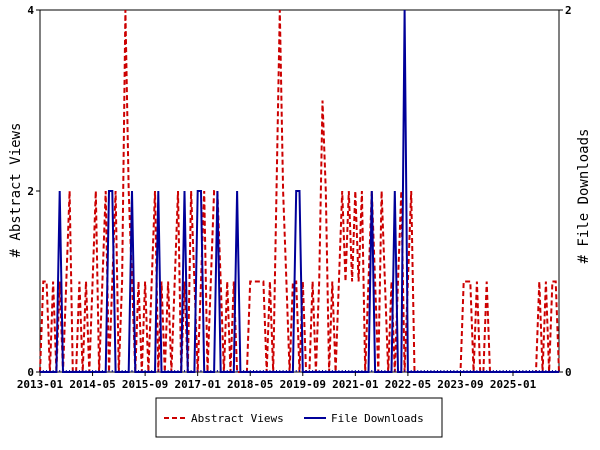 Image resolution: width=600 pixels, height=450 pixels. I want to click on x-tick-label: 2021-01, so click(355, 384).